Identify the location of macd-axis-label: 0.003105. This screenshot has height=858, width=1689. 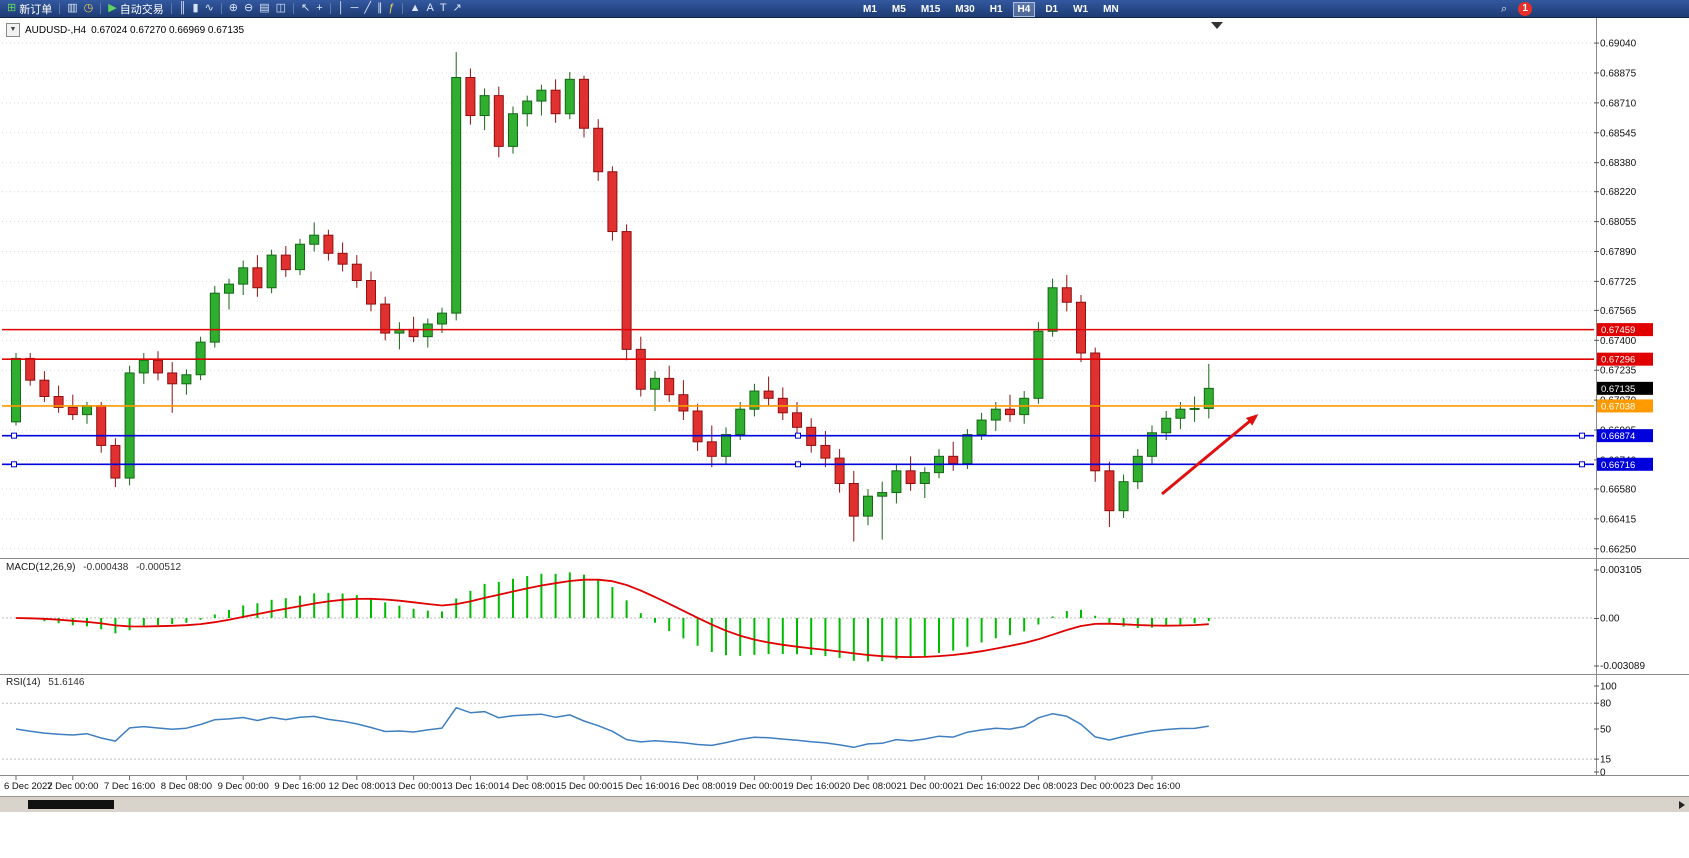
(1621, 570).